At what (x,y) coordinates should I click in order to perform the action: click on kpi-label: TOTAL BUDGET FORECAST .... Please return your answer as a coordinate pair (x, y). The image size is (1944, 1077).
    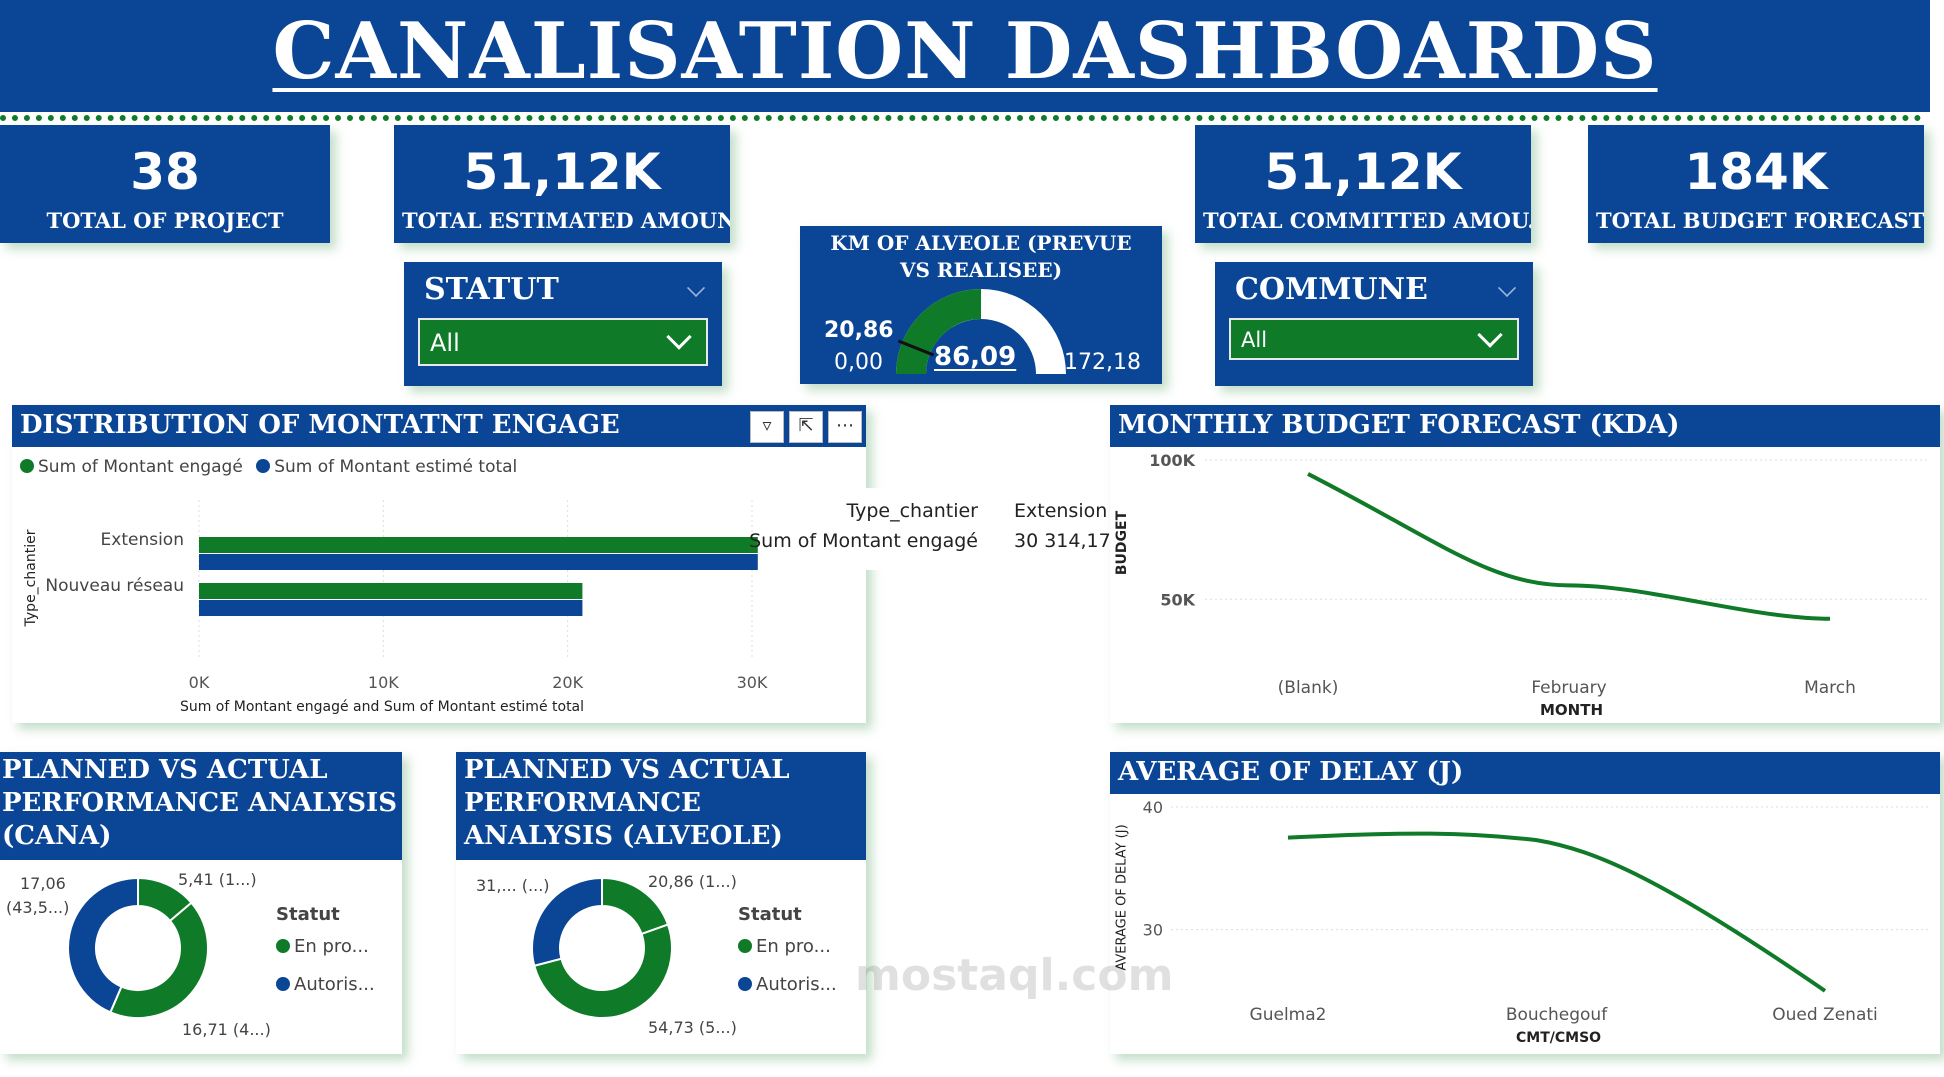
    Looking at the image, I should click on (1760, 220).